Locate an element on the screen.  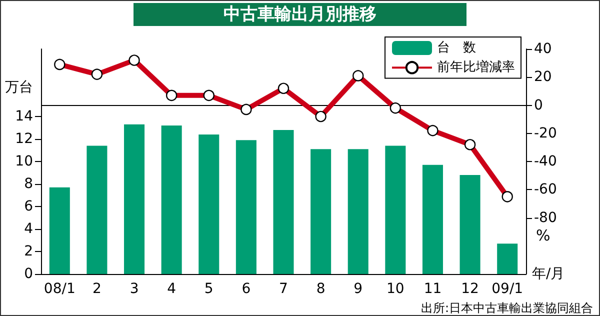
y2-tick-label: -20 is located at coordinates (545, 133).